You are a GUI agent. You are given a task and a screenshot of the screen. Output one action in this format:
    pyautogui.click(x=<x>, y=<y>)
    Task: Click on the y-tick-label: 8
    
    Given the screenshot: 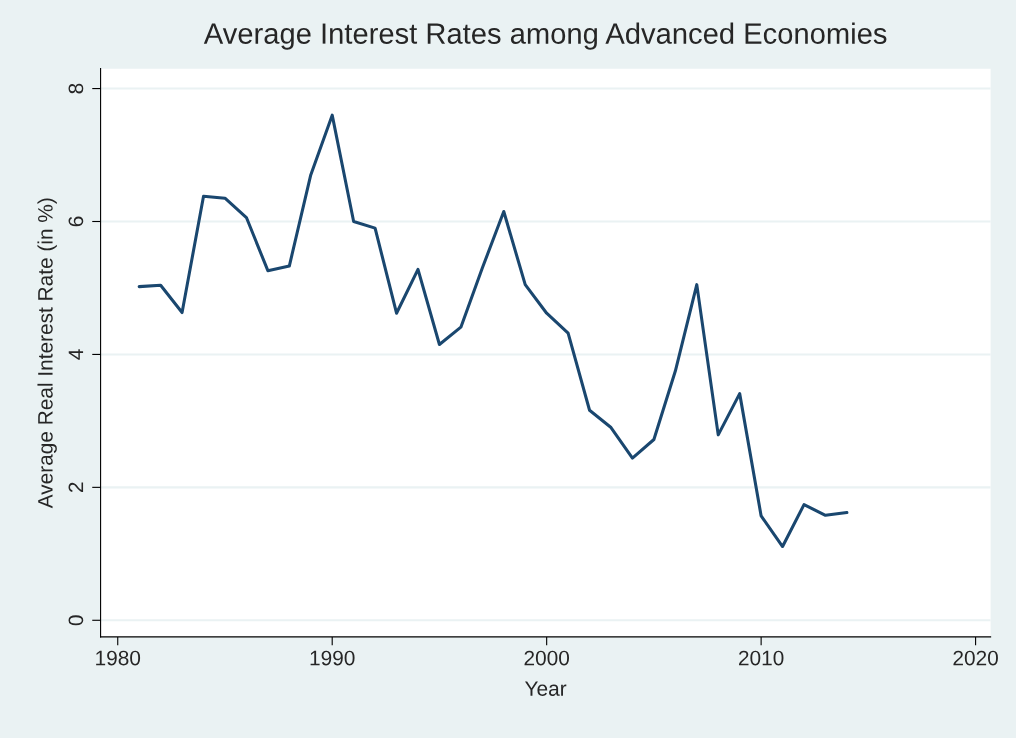 What is the action you would take?
    pyautogui.click(x=76, y=88)
    